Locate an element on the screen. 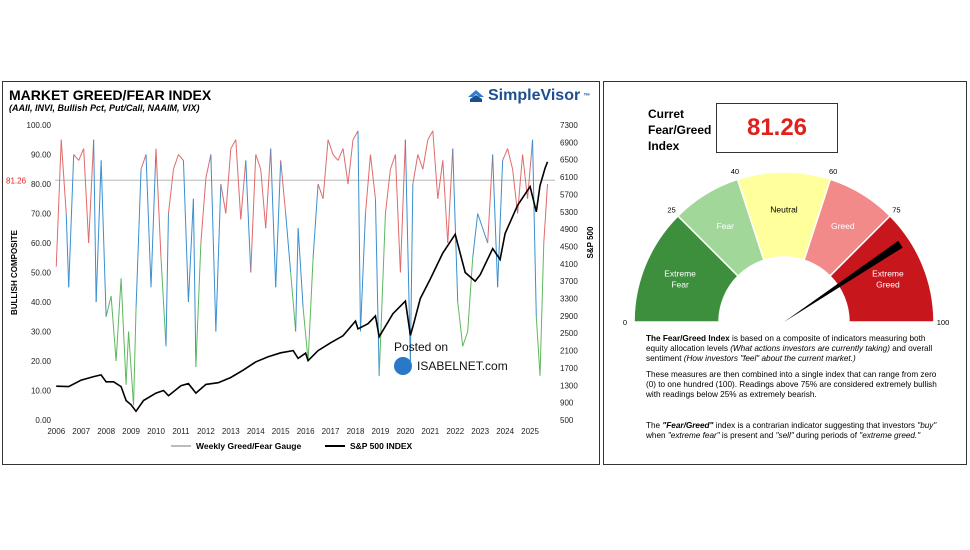  x-tick-label: 2015 is located at coordinates (281, 431).